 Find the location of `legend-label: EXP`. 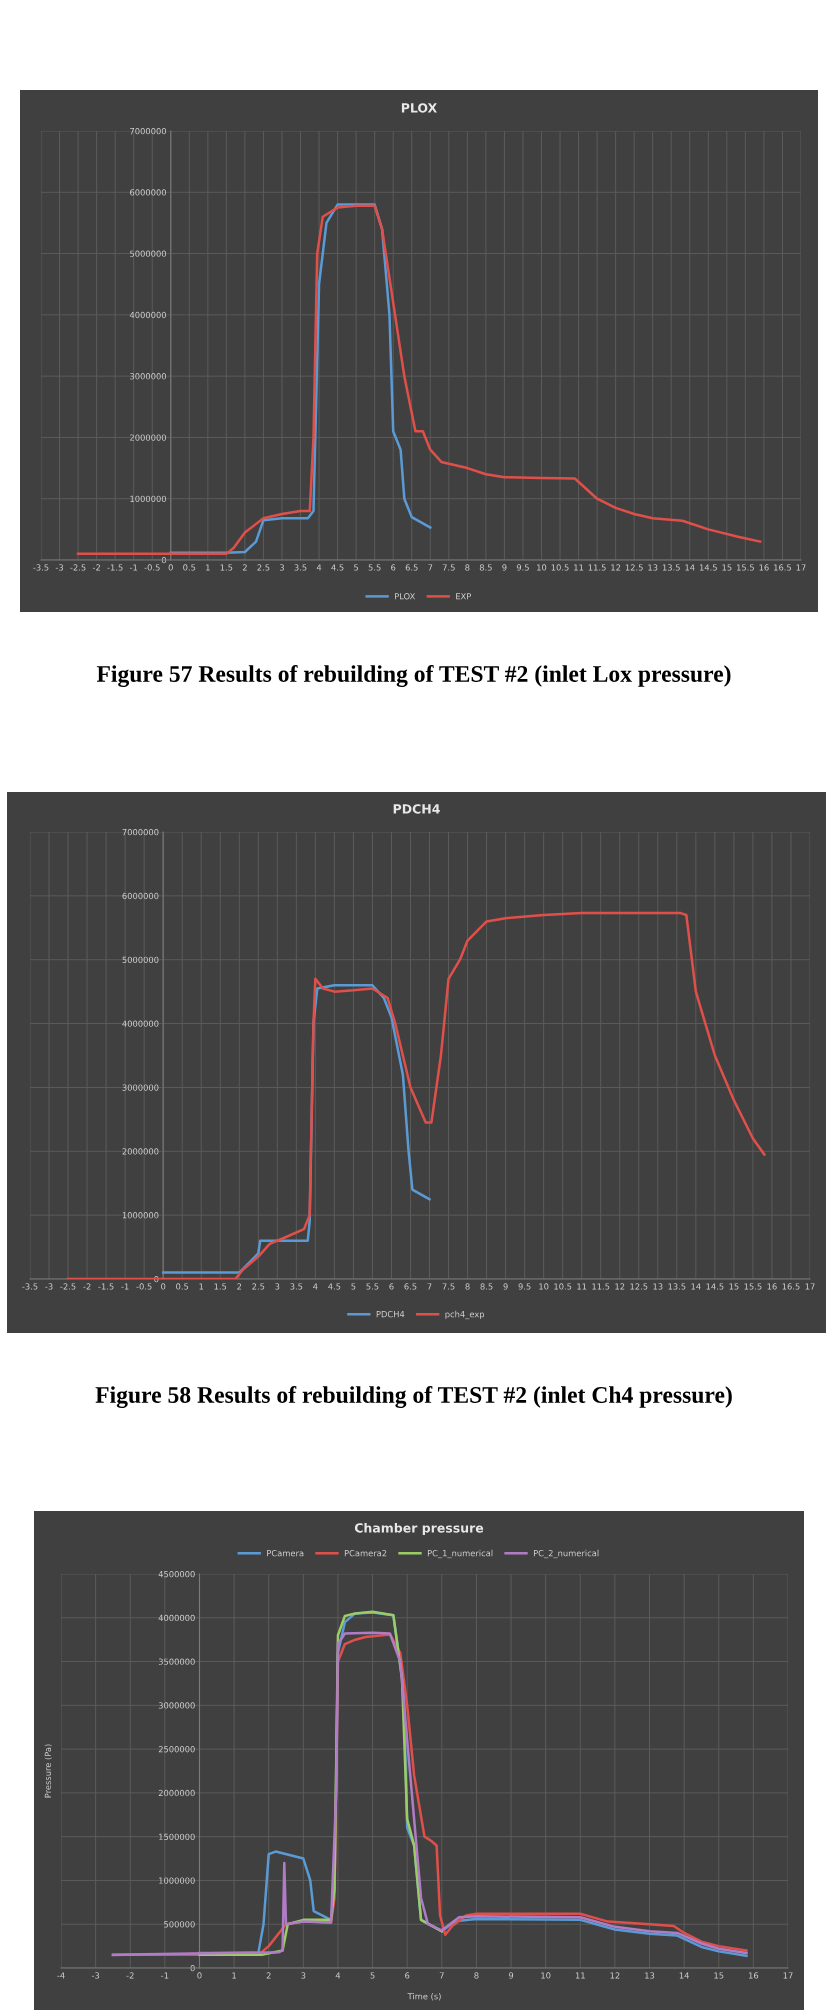

legend-label: EXP is located at coordinates (464, 596).